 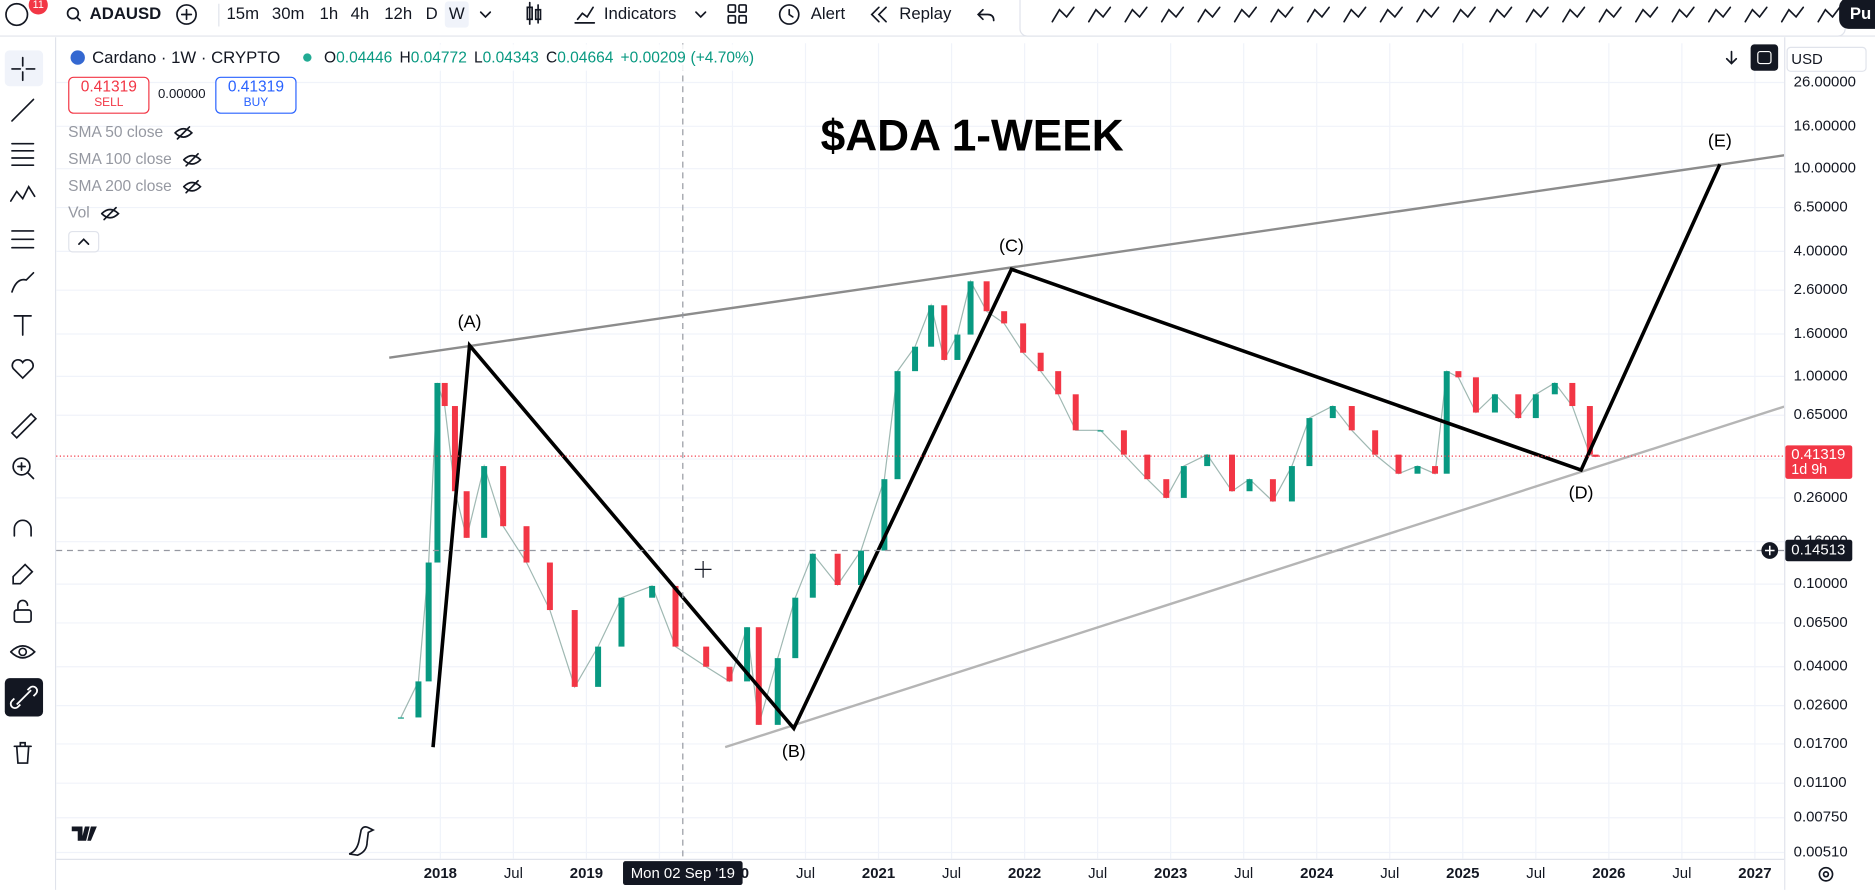 I want to click on maximize-button, so click(x=1764, y=57).